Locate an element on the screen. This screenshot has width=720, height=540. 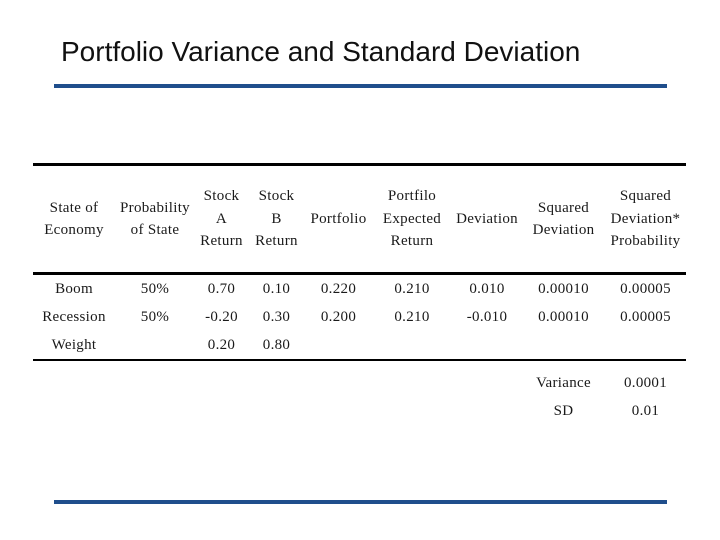
table-cell: 0.20 is located at coordinates (221, 346).